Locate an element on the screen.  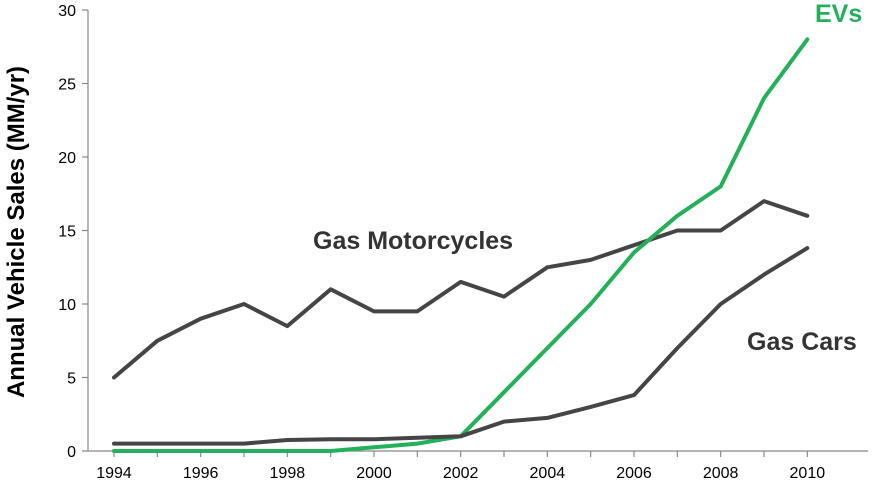
x-tick-label: 2002 is located at coordinates (461, 473).